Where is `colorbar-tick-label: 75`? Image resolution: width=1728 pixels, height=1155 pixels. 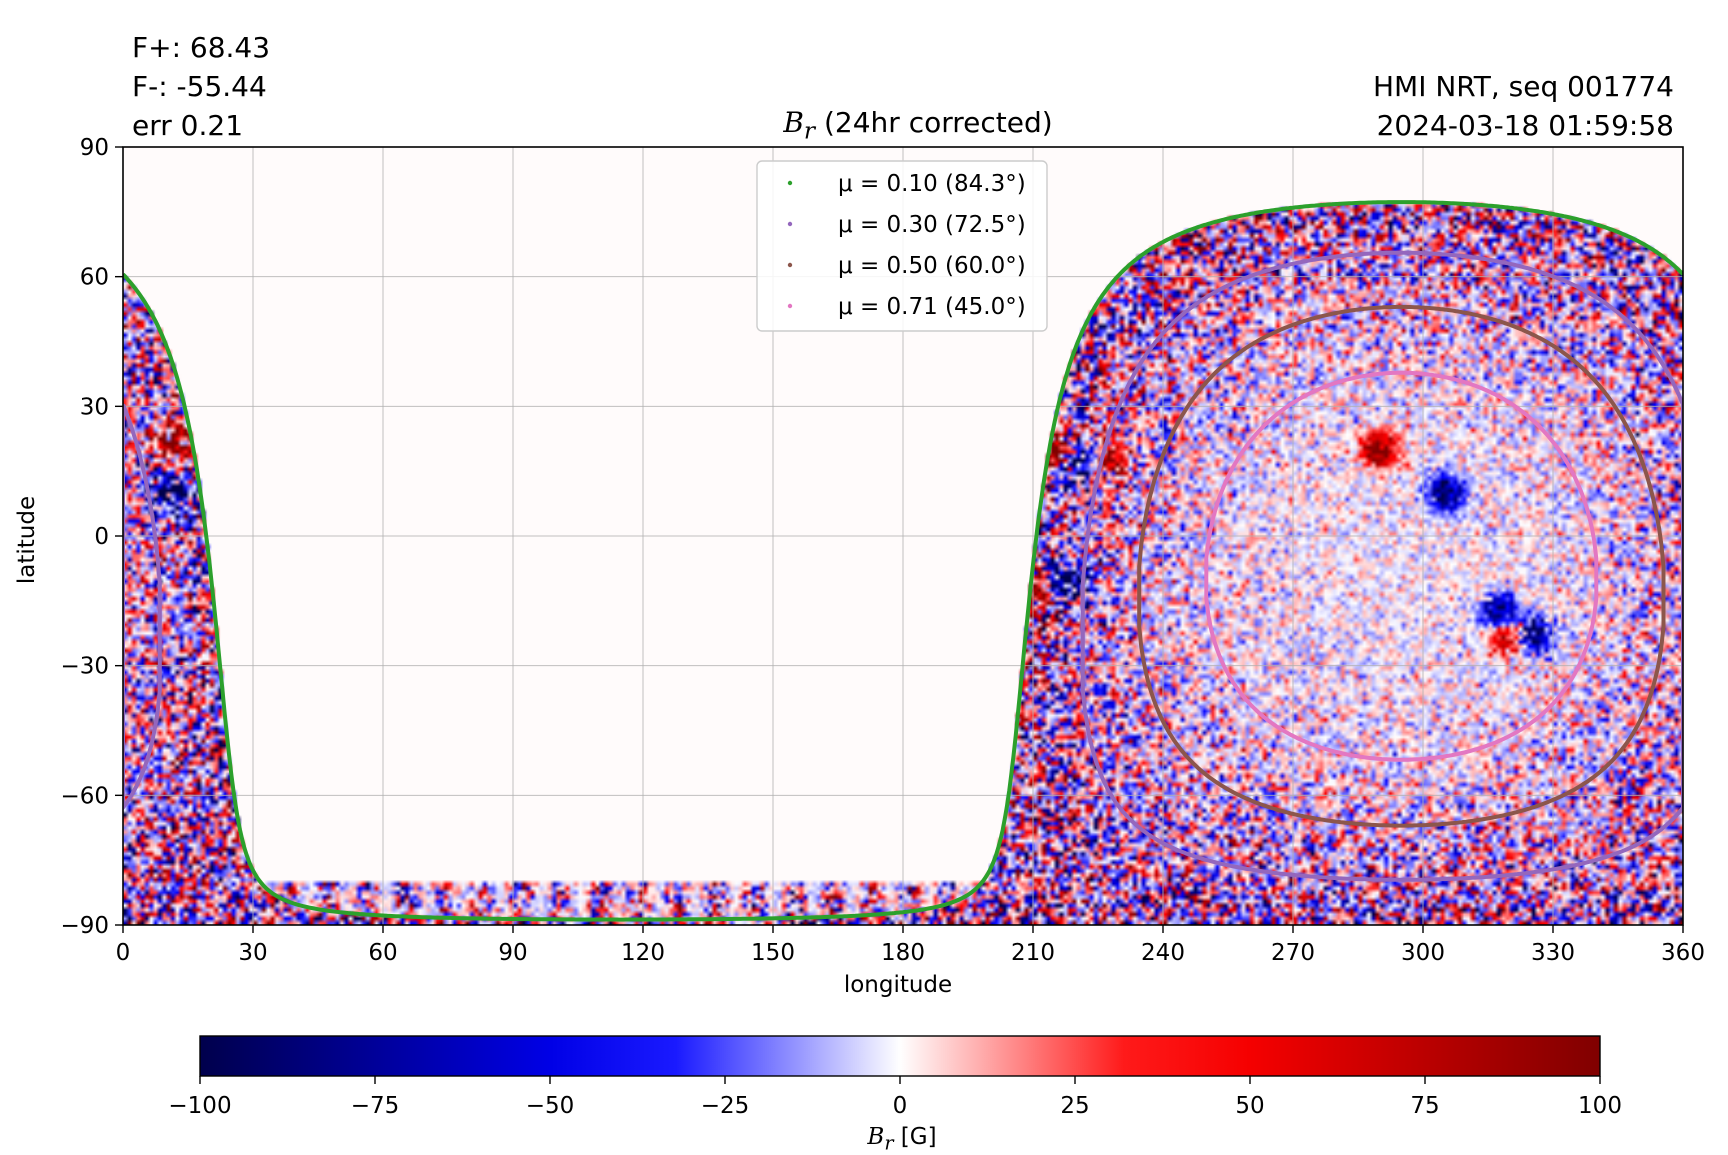
colorbar-tick-label: 75 is located at coordinates (1424, 1106).